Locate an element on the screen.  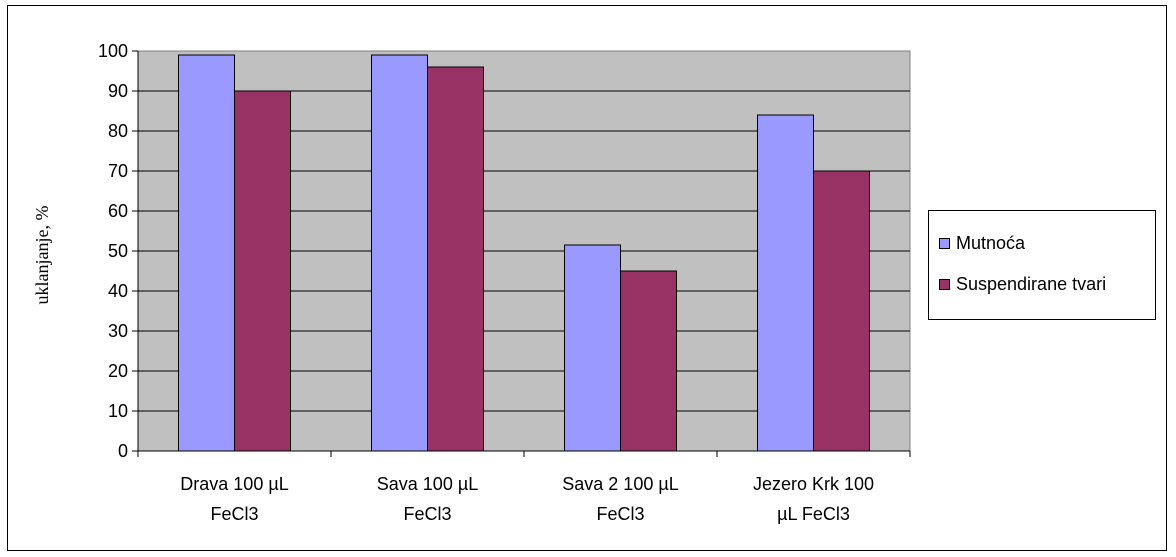
legend-label-suspendirane-tvari: Suspendirane tvari is located at coordinates (1031, 283).